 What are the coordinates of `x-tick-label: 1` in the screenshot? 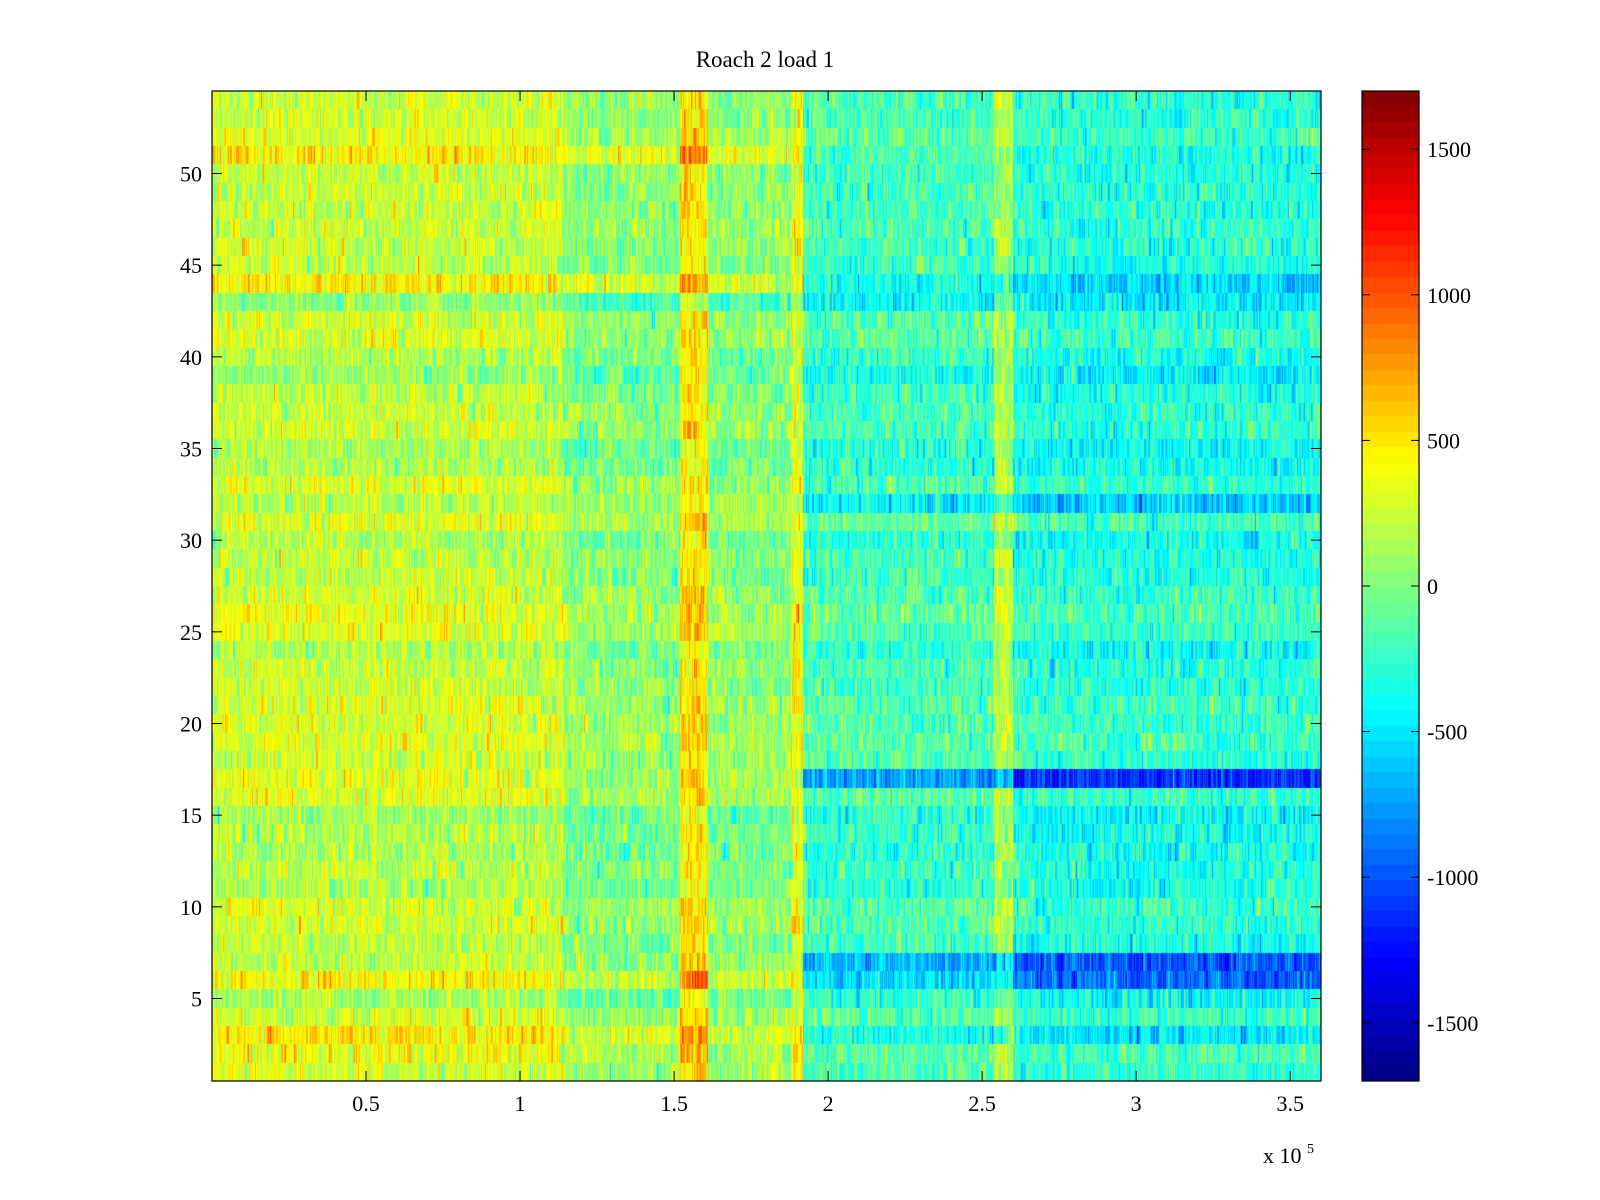 It's located at (520, 1103).